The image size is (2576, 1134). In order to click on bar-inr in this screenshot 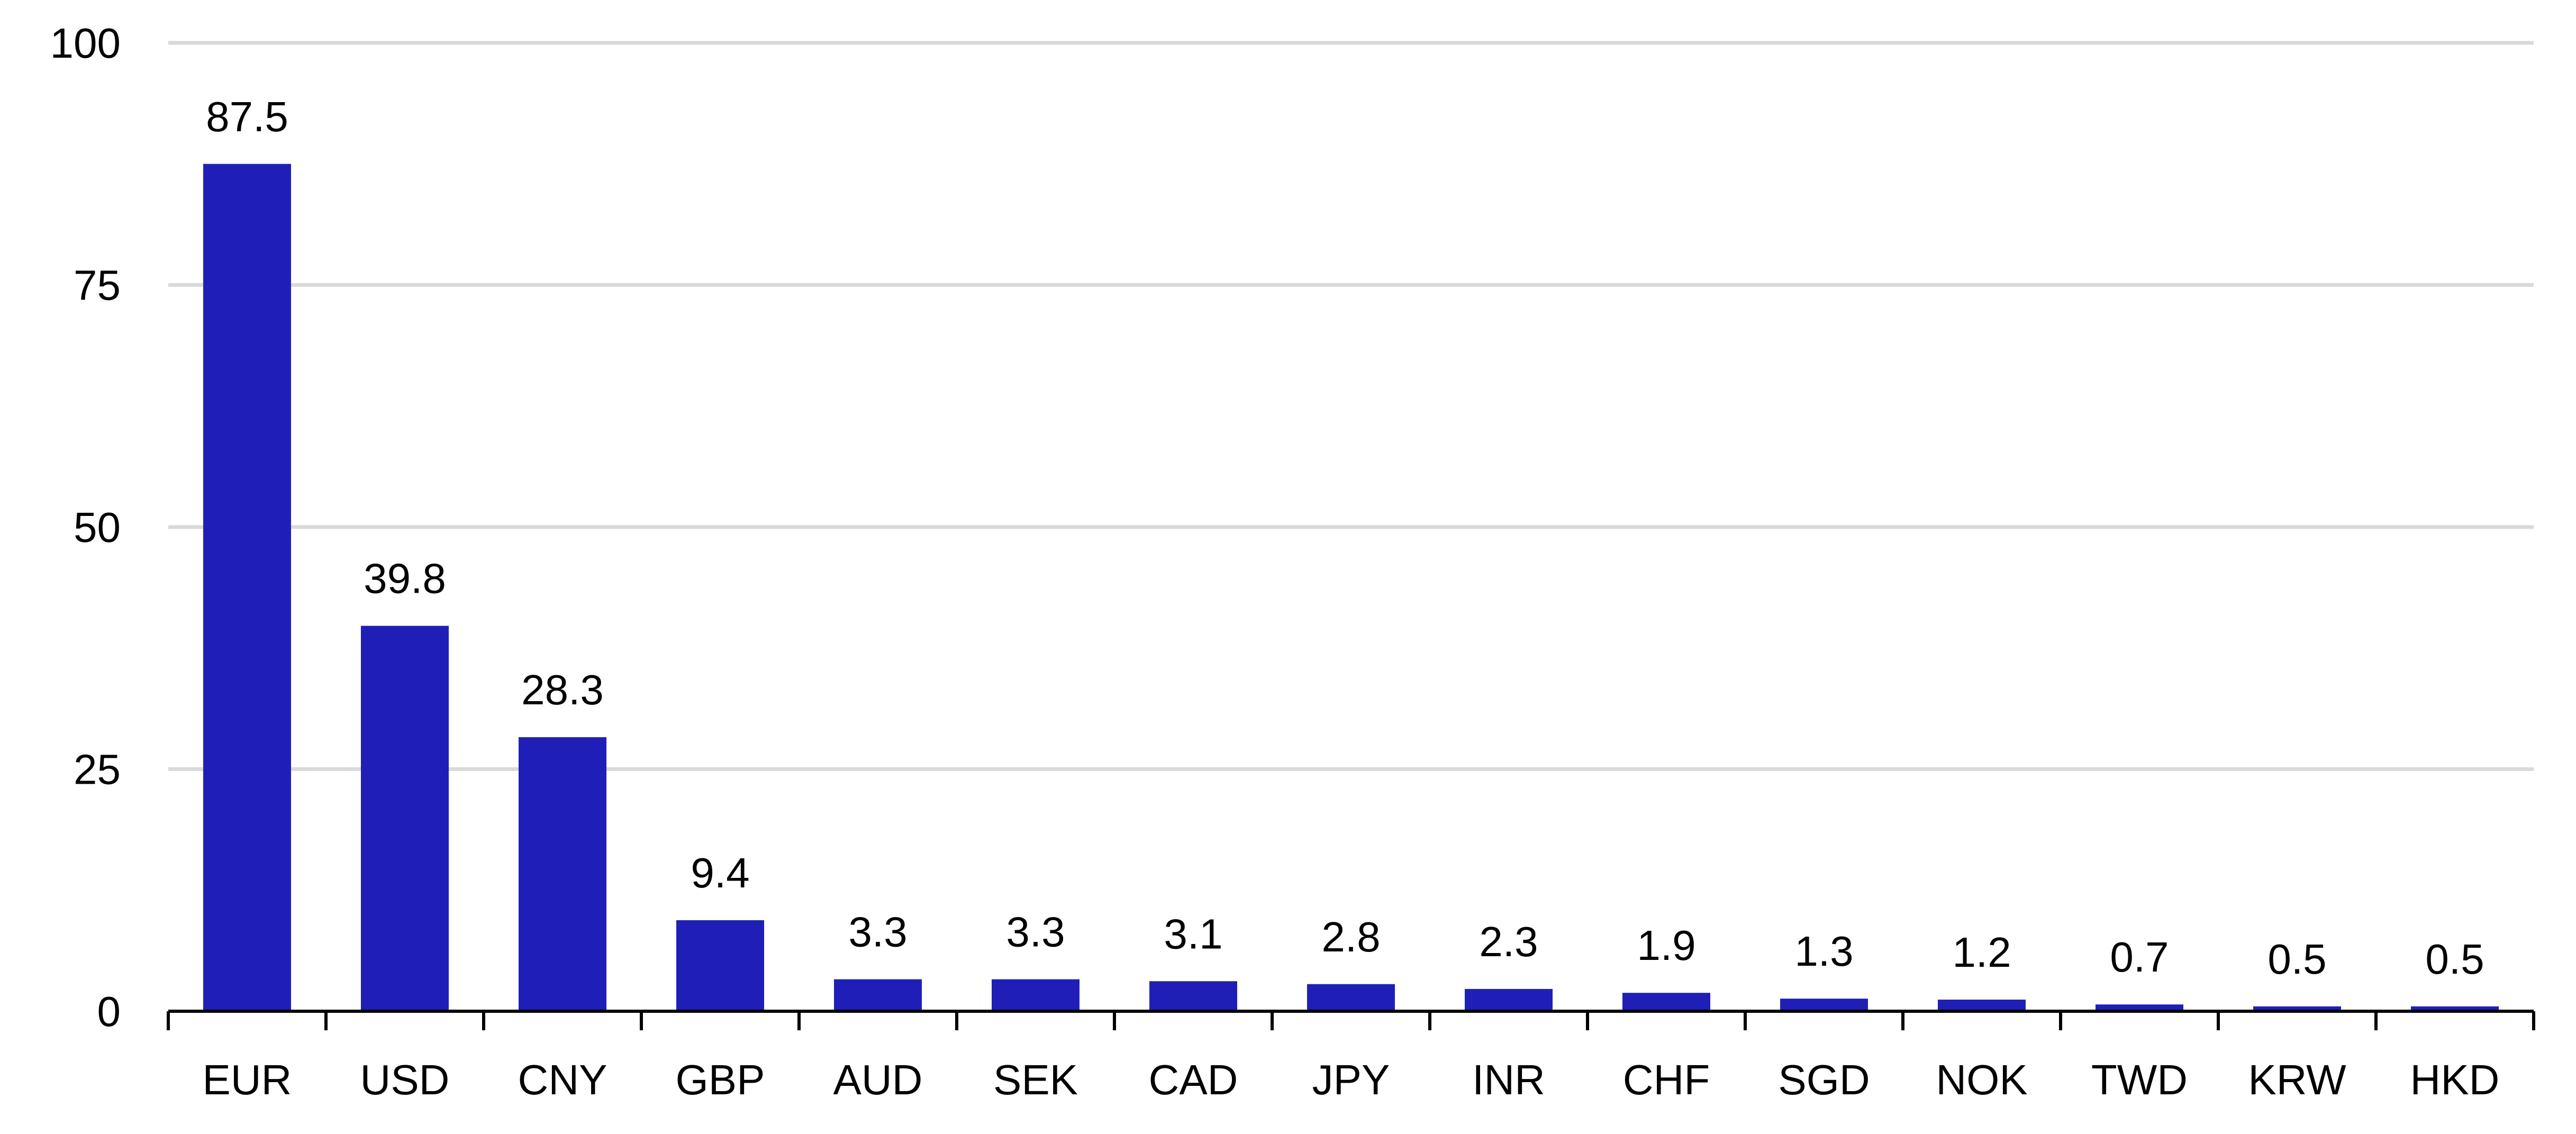, I will do `click(1509, 999)`.